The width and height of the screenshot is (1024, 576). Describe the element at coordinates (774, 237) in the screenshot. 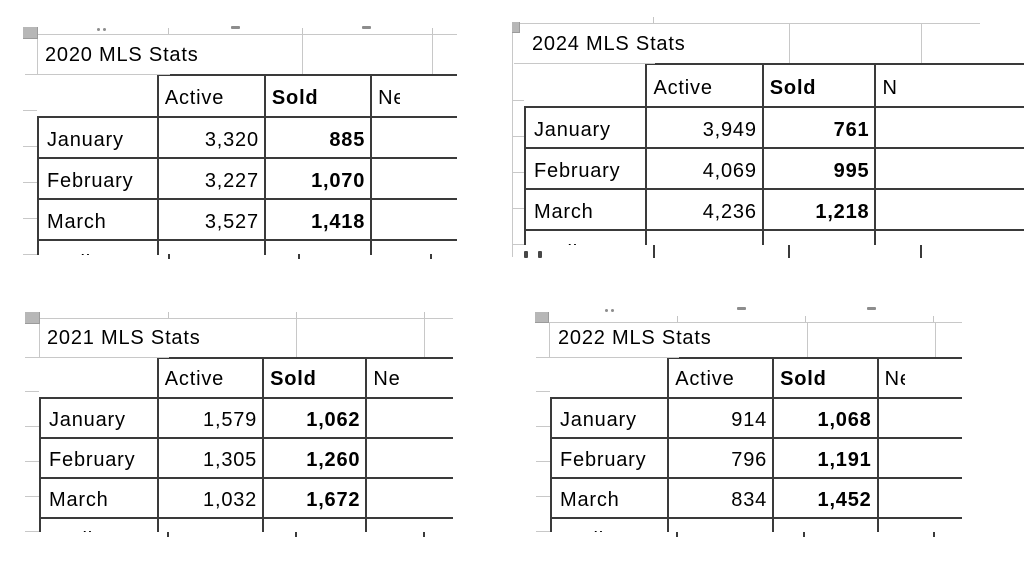

I see `table-row: April 4,276 1,338` at that location.